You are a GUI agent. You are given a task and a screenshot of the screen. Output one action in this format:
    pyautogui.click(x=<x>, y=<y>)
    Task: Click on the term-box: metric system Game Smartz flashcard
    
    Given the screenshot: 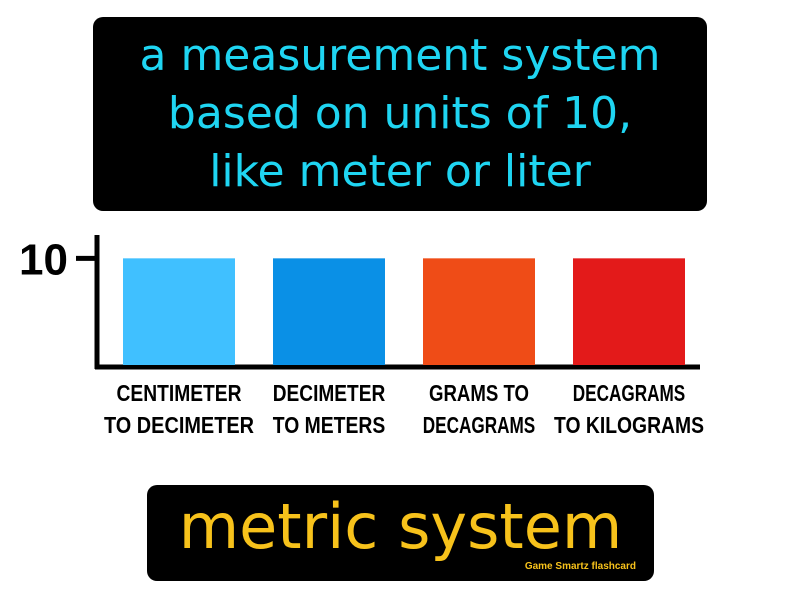 What is the action you would take?
    pyautogui.click(x=400, y=533)
    